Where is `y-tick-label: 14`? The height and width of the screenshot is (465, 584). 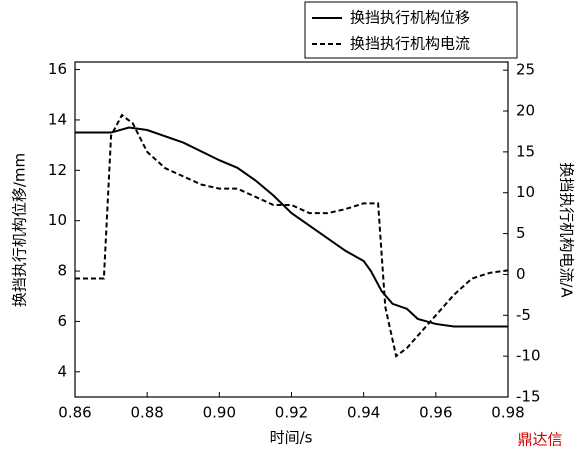 y-tick-label: 14 is located at coordinates (57, 119).